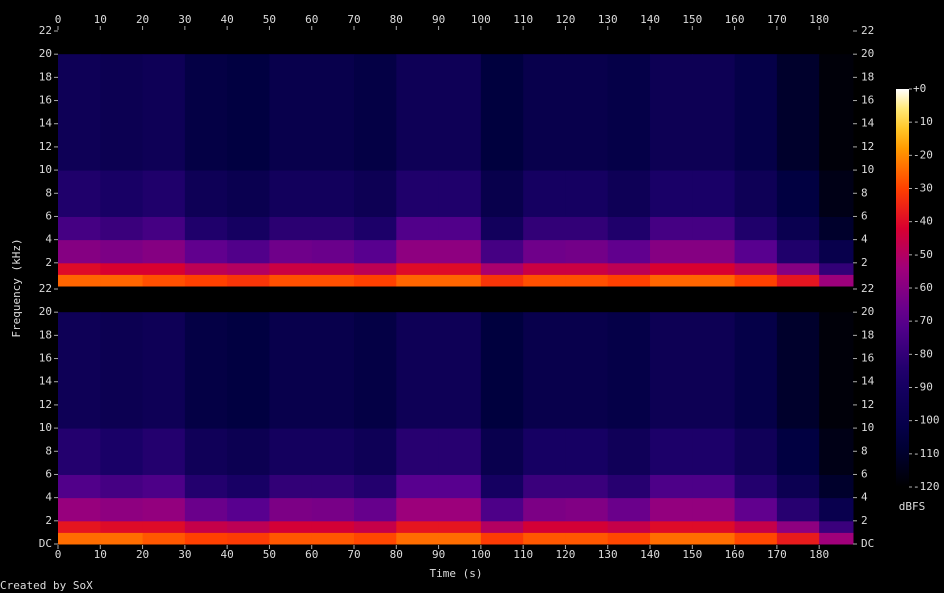  Describe the element at coordinates (100, 554) in the screenshot. I see `x-tick-label: 10` at that location.